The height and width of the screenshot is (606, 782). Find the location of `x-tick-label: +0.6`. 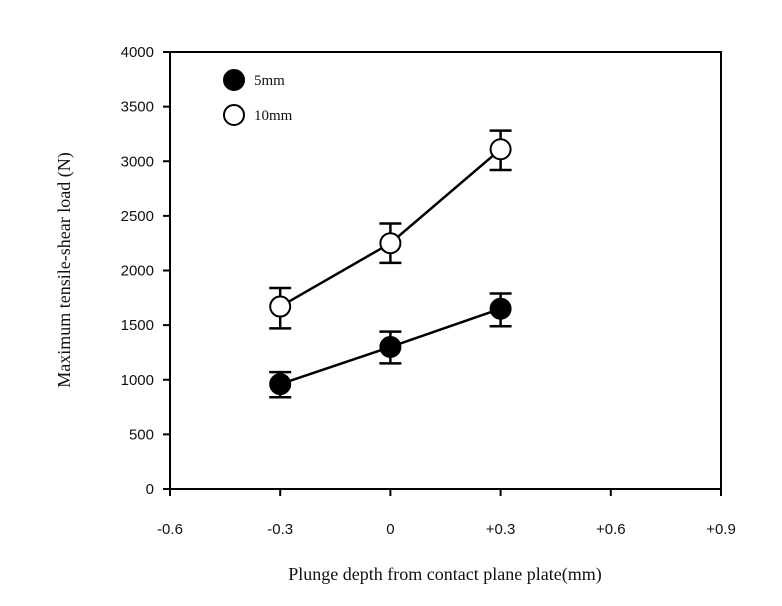

x-tick-label: +0.6 is located at coordinates (611, 529).